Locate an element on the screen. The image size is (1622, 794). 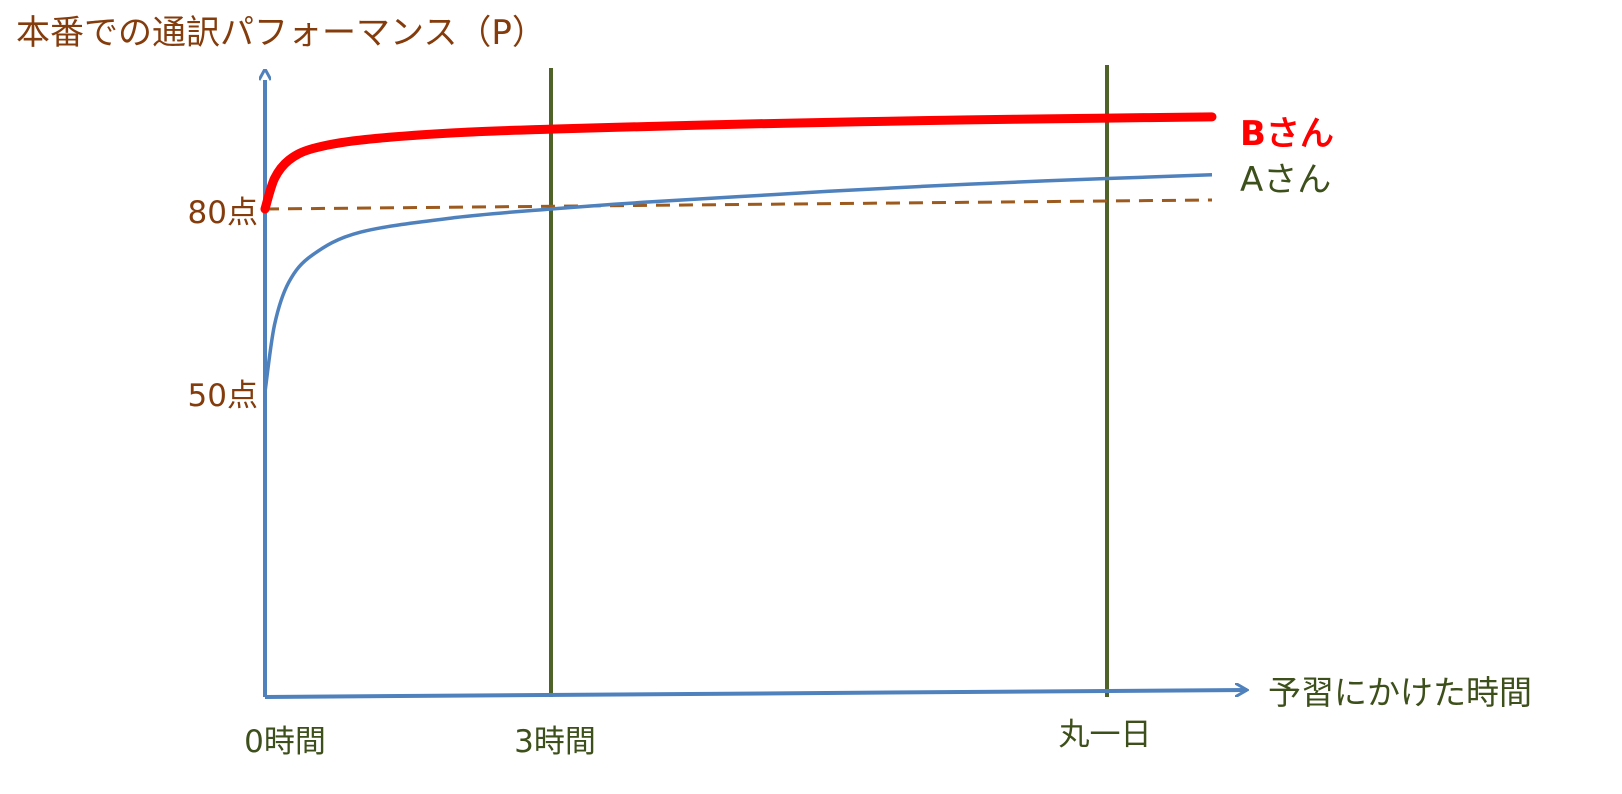
x-tick-label-full-day: 丸一日 is located at coordinates (1105, 735).